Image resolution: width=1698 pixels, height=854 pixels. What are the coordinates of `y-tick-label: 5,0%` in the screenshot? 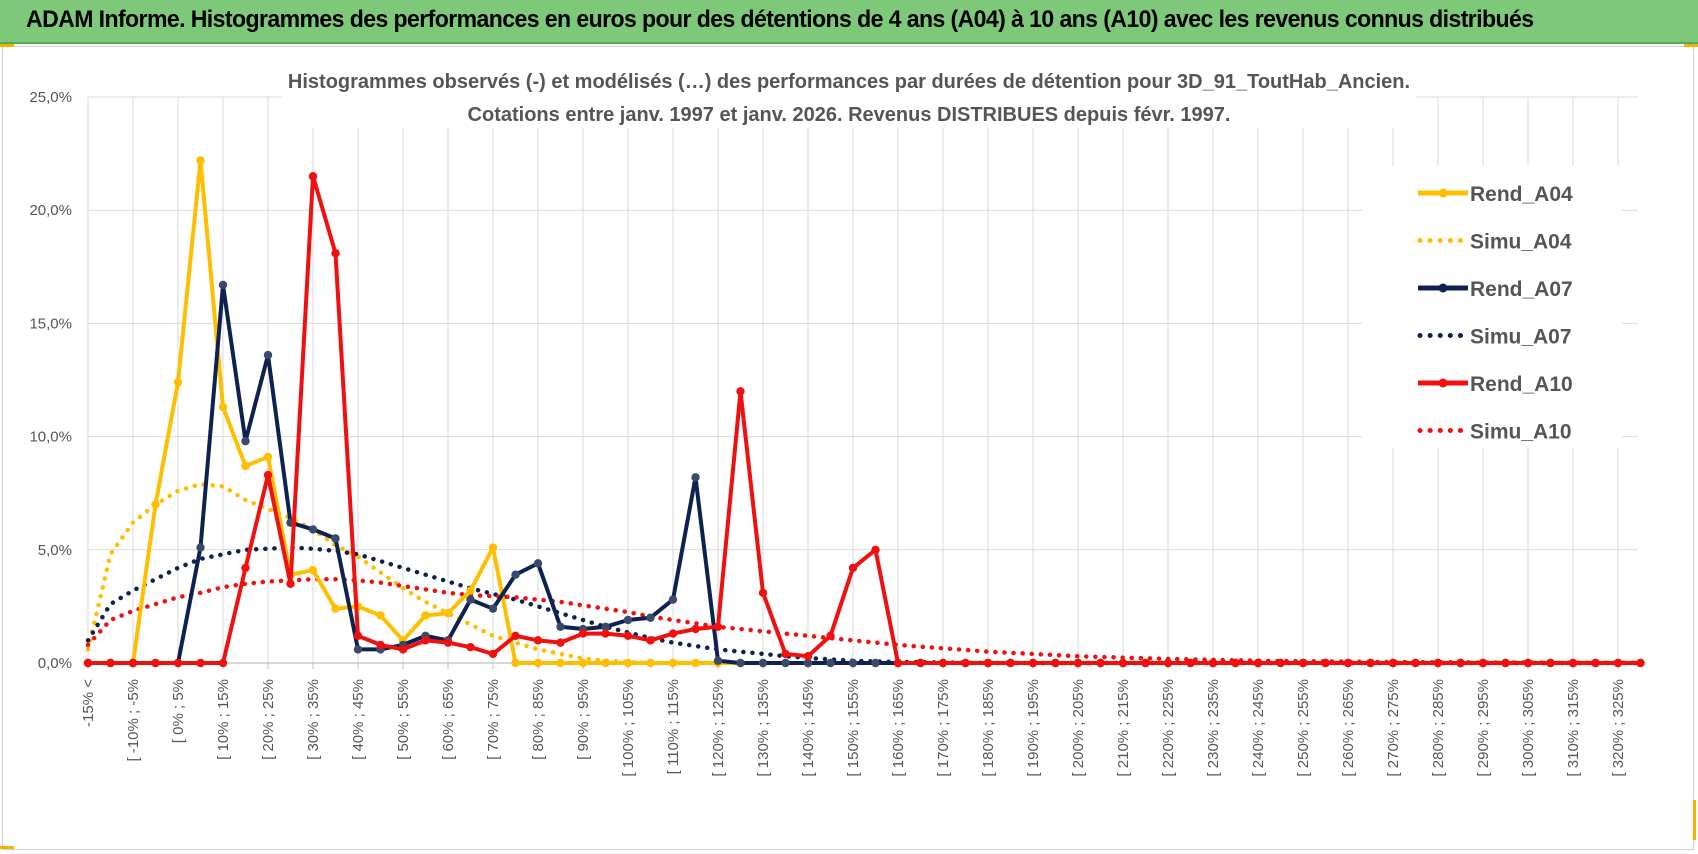 It's located at (55, 550).